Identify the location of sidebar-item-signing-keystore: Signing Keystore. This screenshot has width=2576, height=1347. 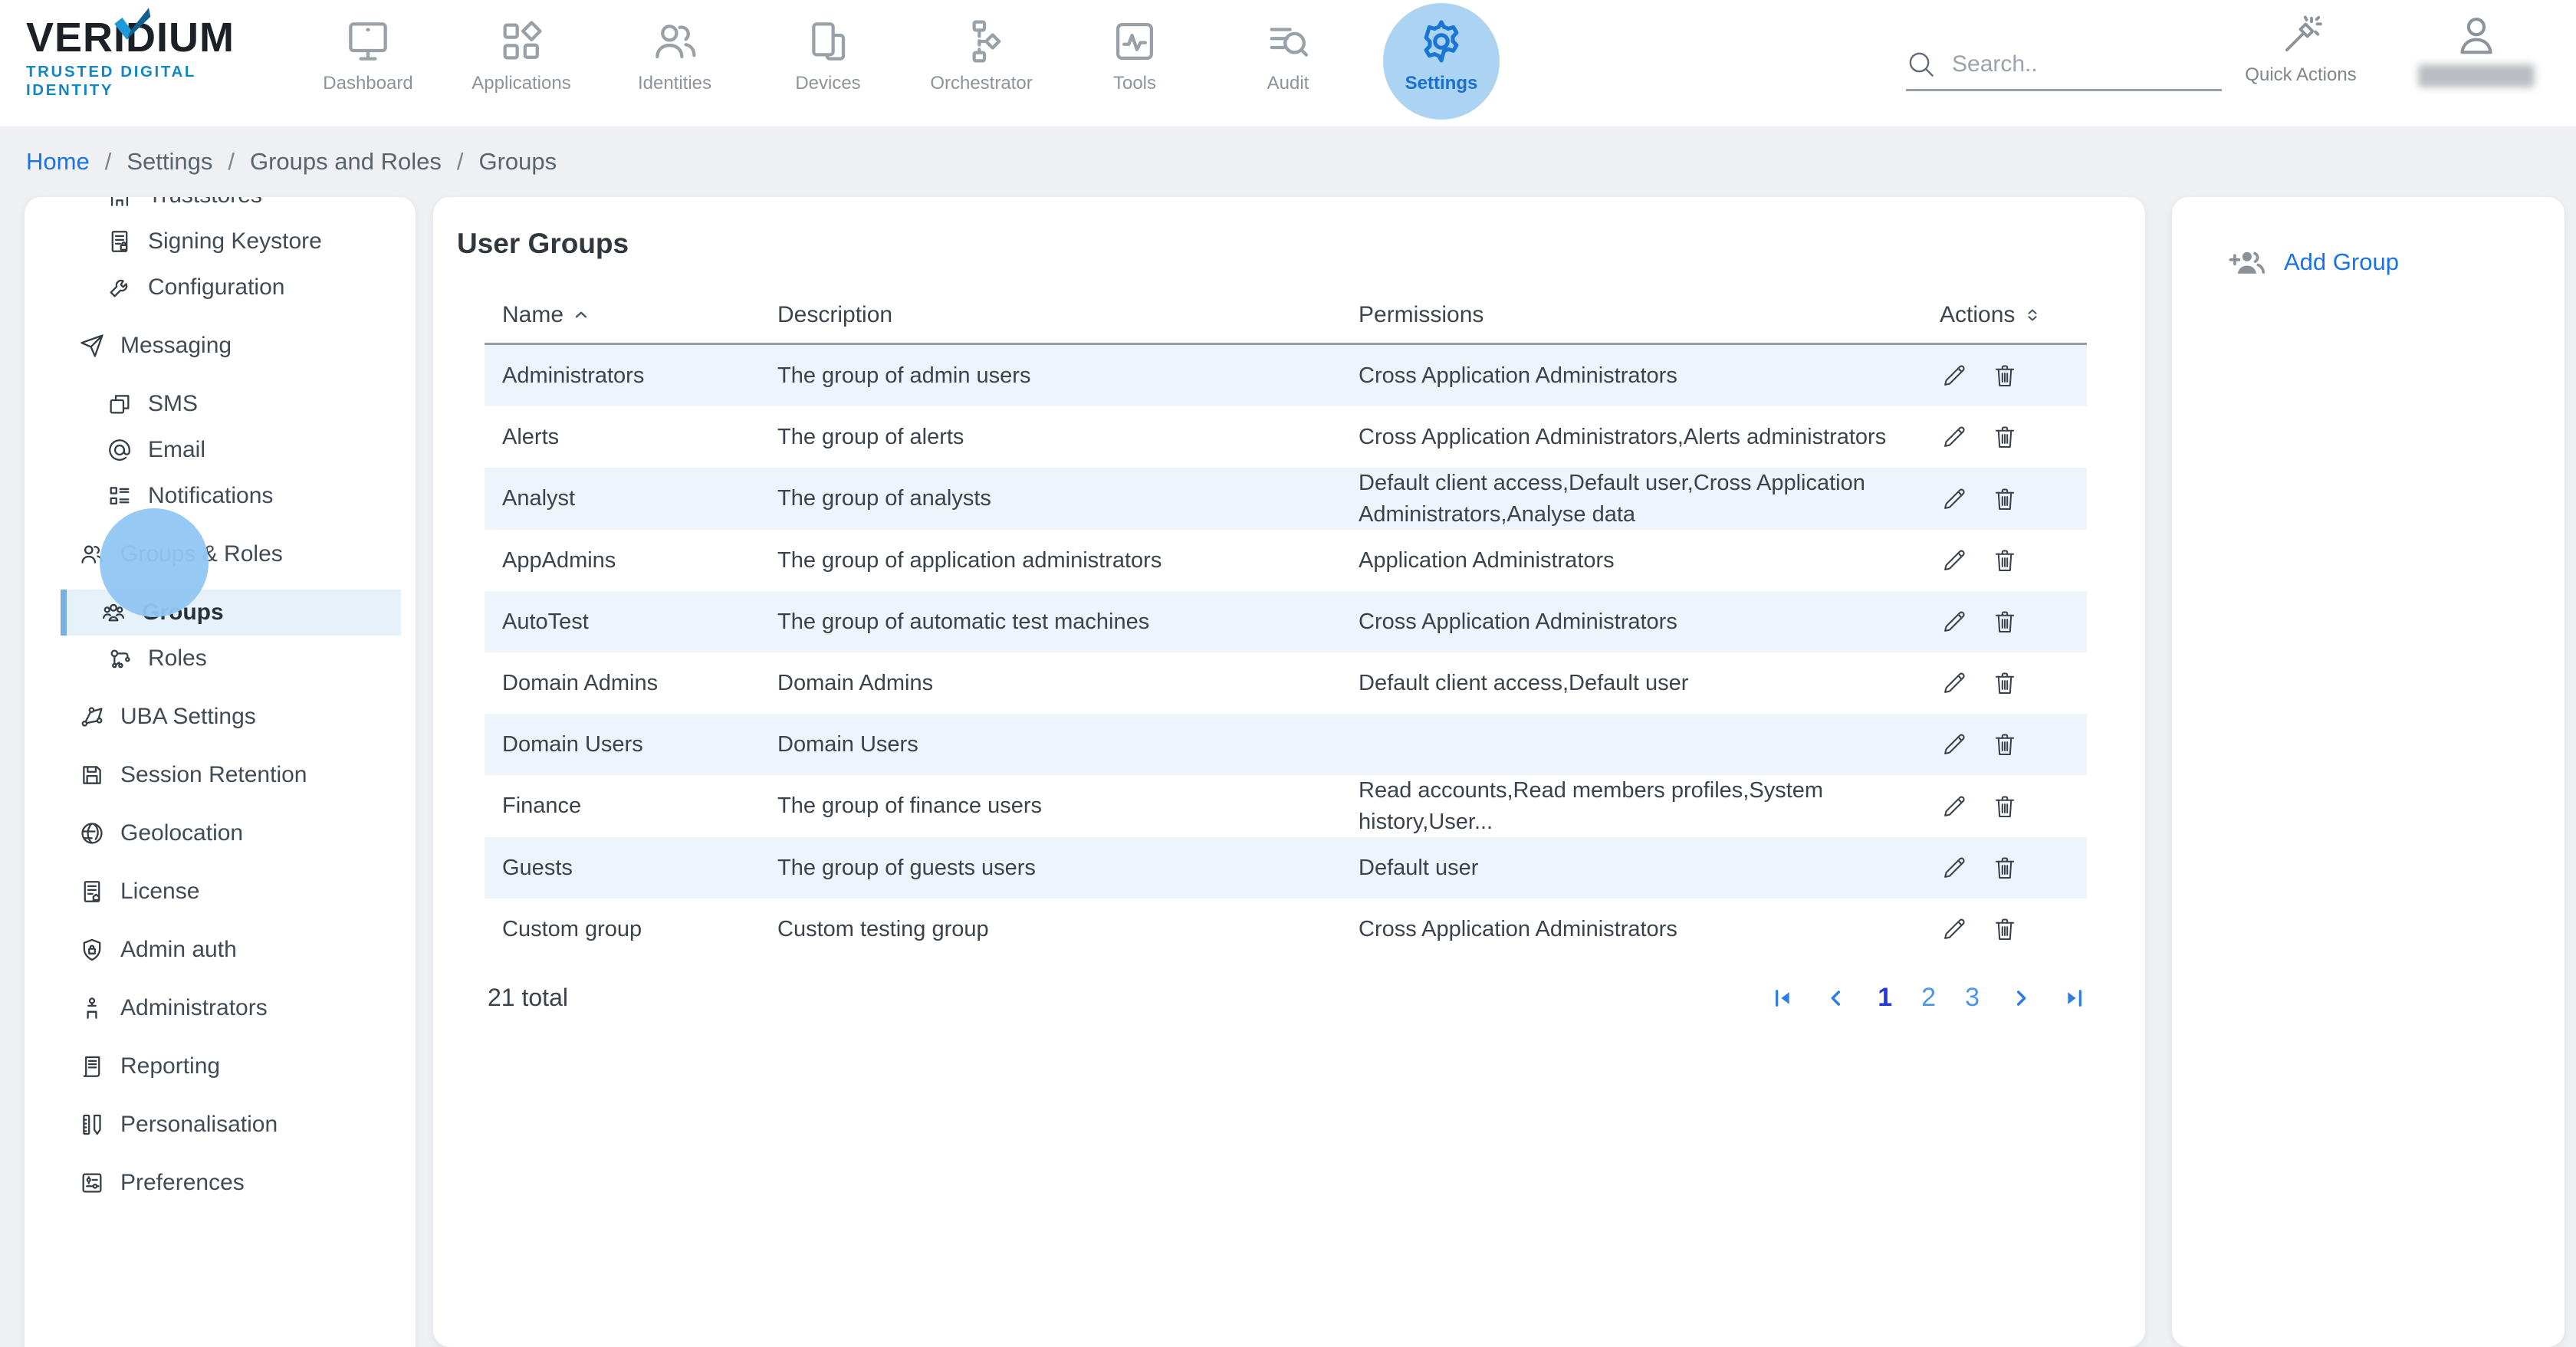
(221, 241).